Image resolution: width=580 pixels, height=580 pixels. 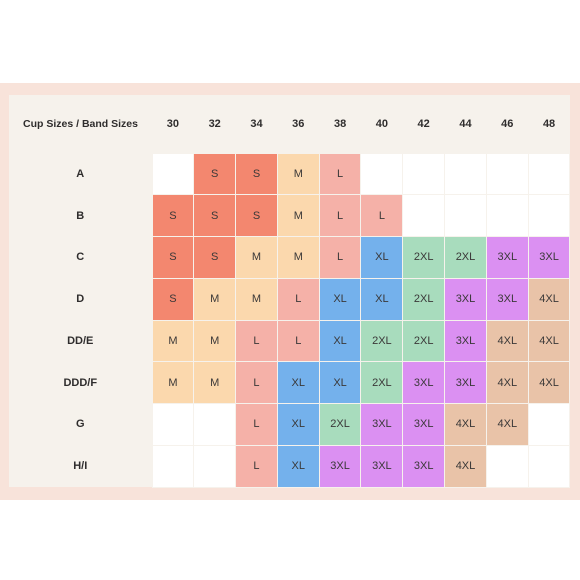 I want to click on band-size-header: 46, so click(x=507, y=124).